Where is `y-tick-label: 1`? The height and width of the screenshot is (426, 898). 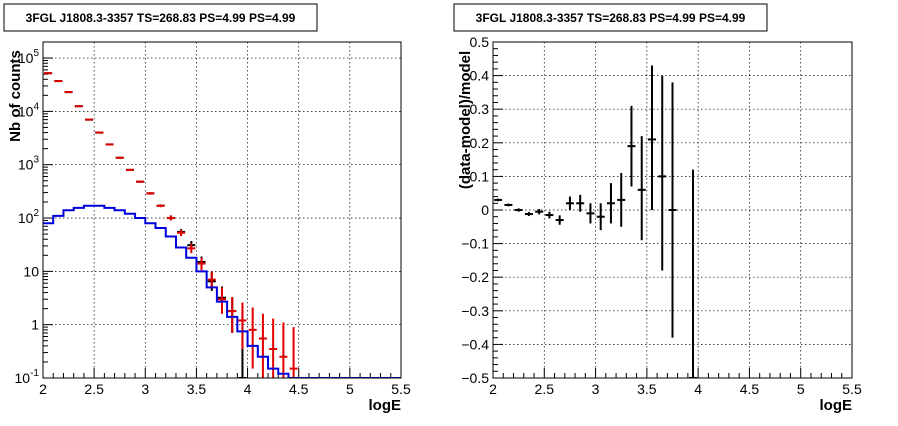
y-tick-label: 1 is located at coordinates (35, 325).